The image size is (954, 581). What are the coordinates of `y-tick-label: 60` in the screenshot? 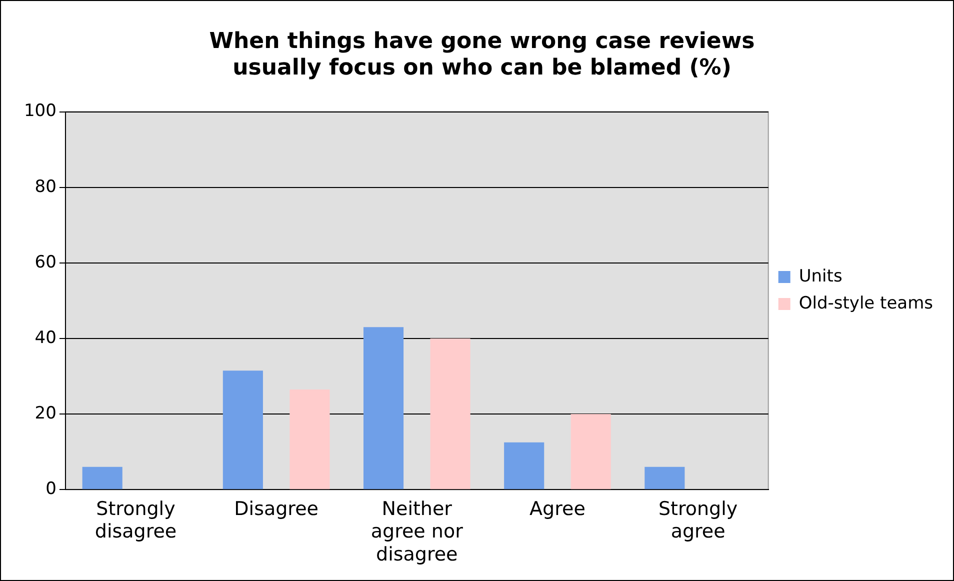 It's located at (45, 262).